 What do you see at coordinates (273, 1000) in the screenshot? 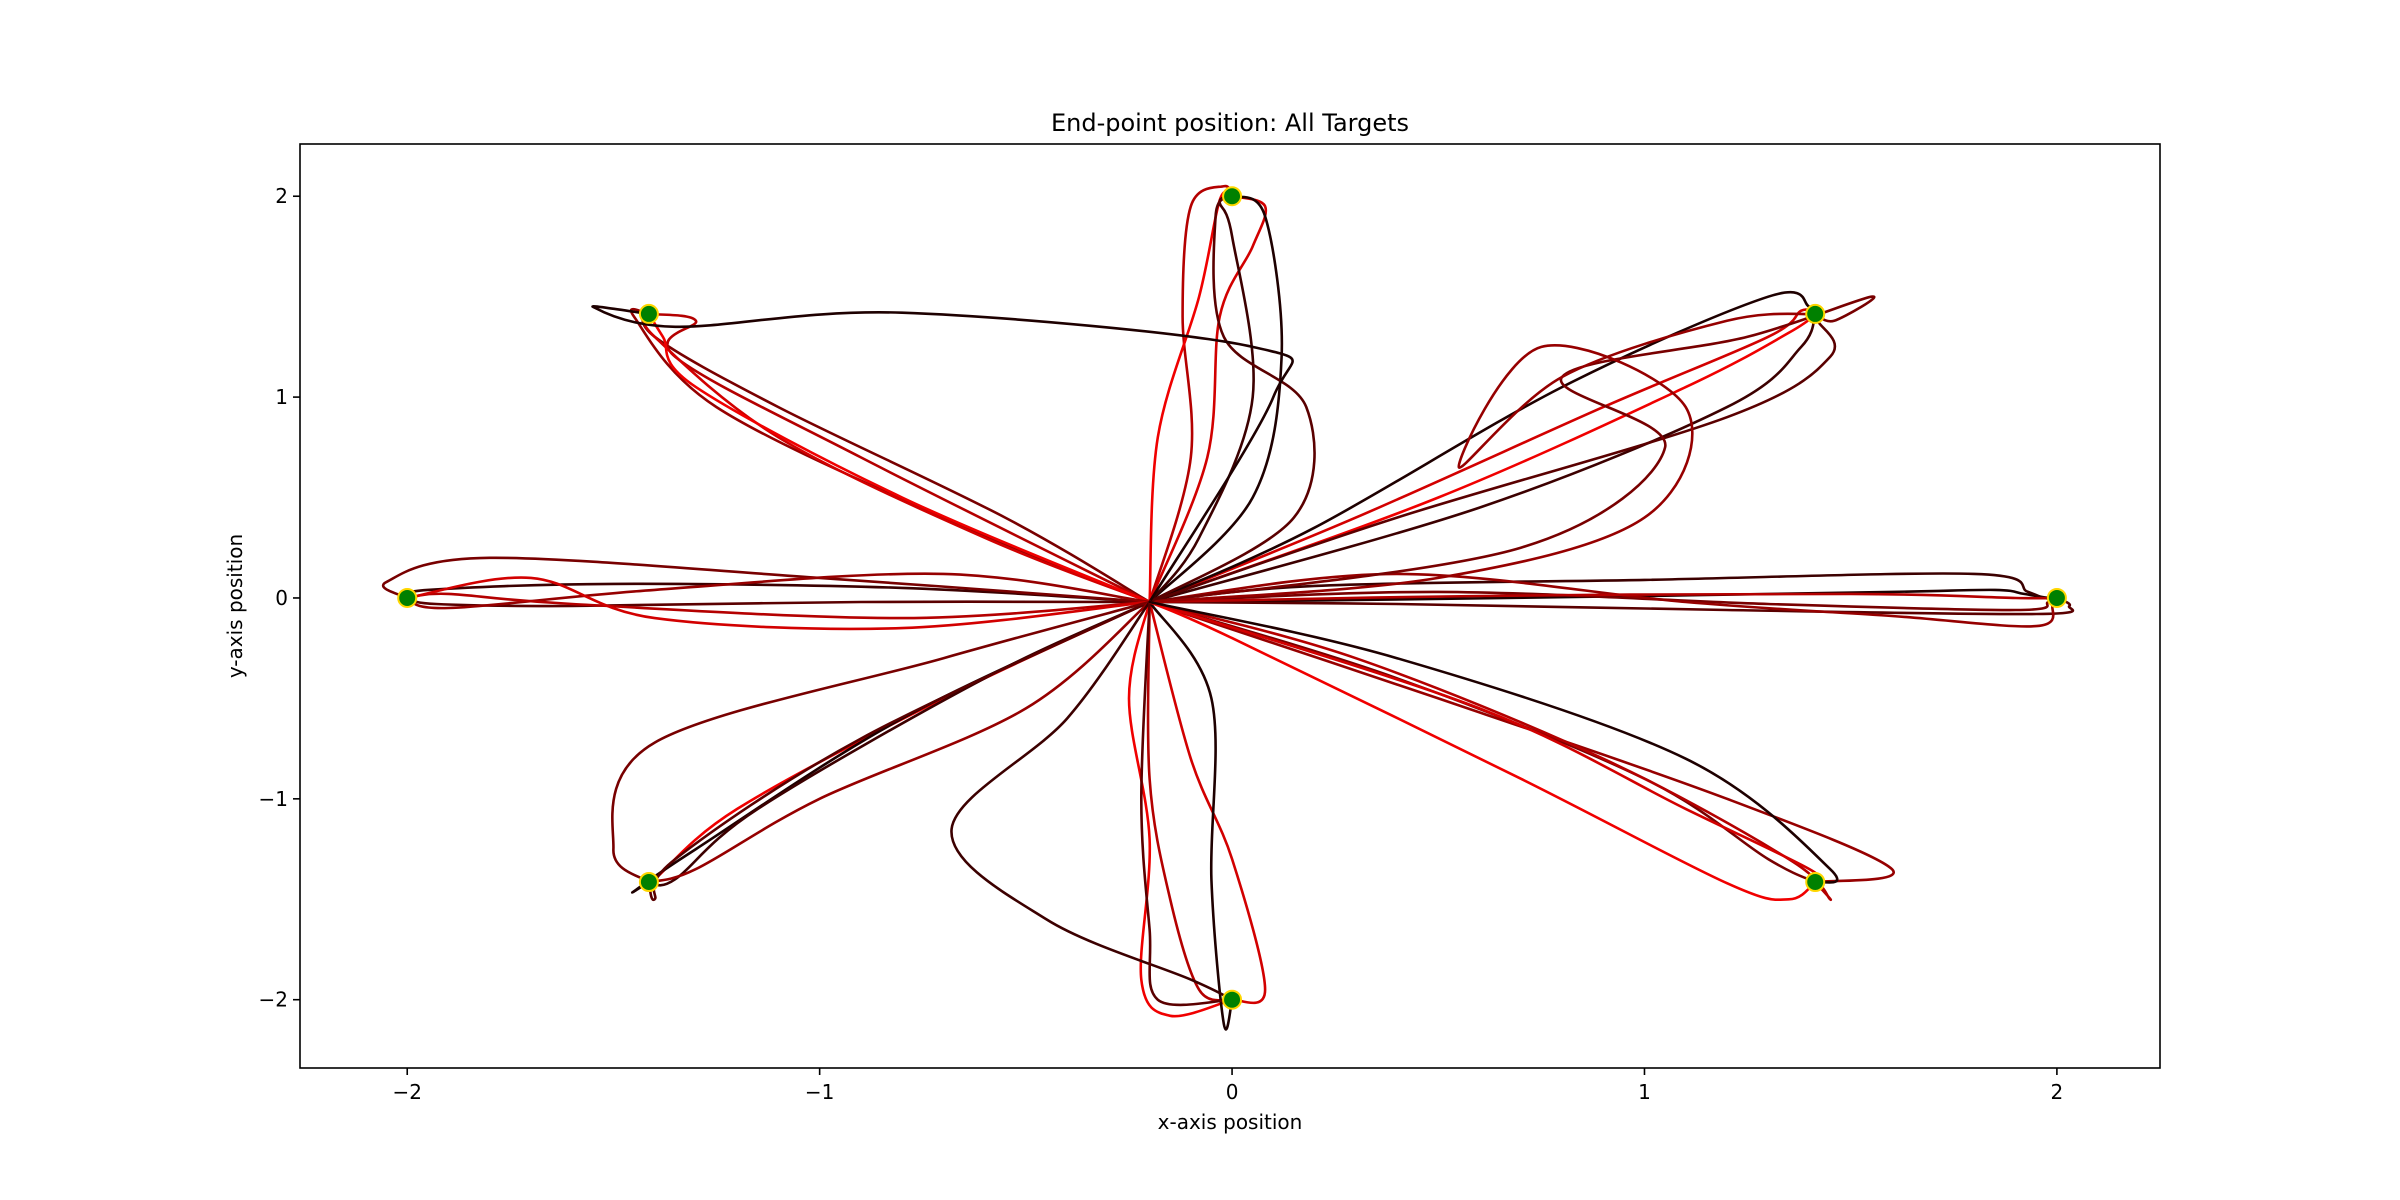
I see `y-tick-label: −2` at bounding box center [273, 1000].